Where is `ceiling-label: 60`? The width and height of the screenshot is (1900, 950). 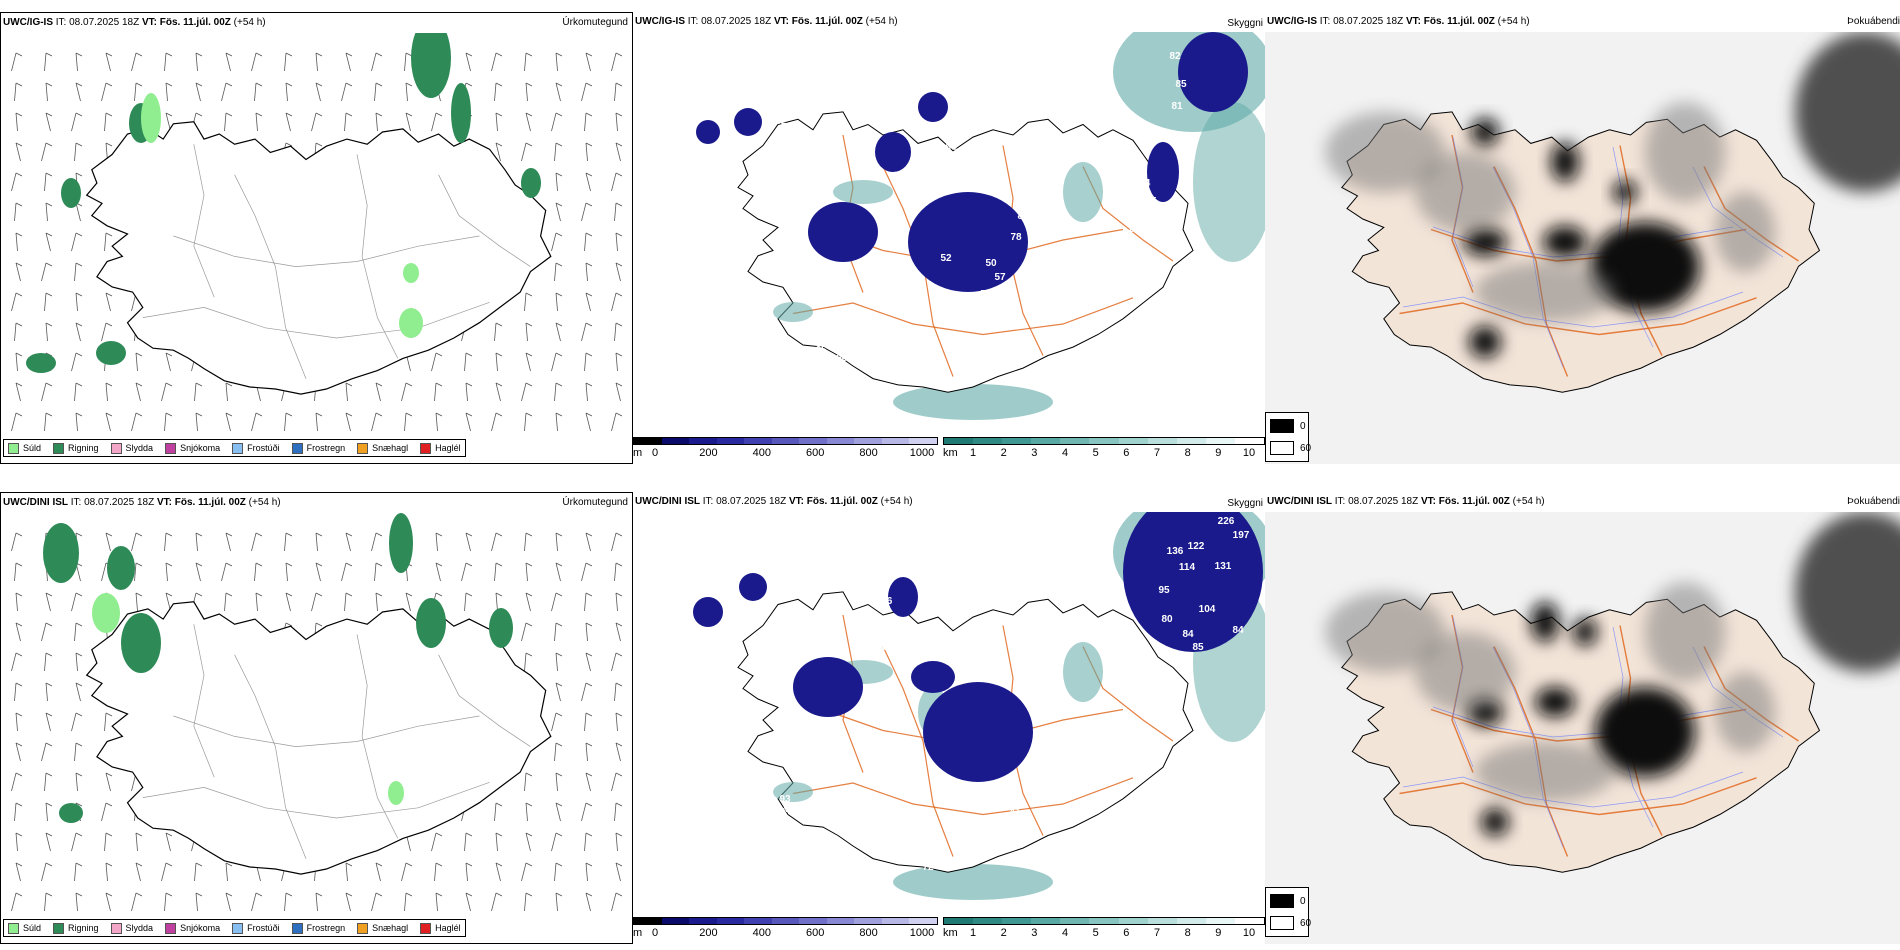
ceiling-label: 60 is located at coordinates (865, 741).